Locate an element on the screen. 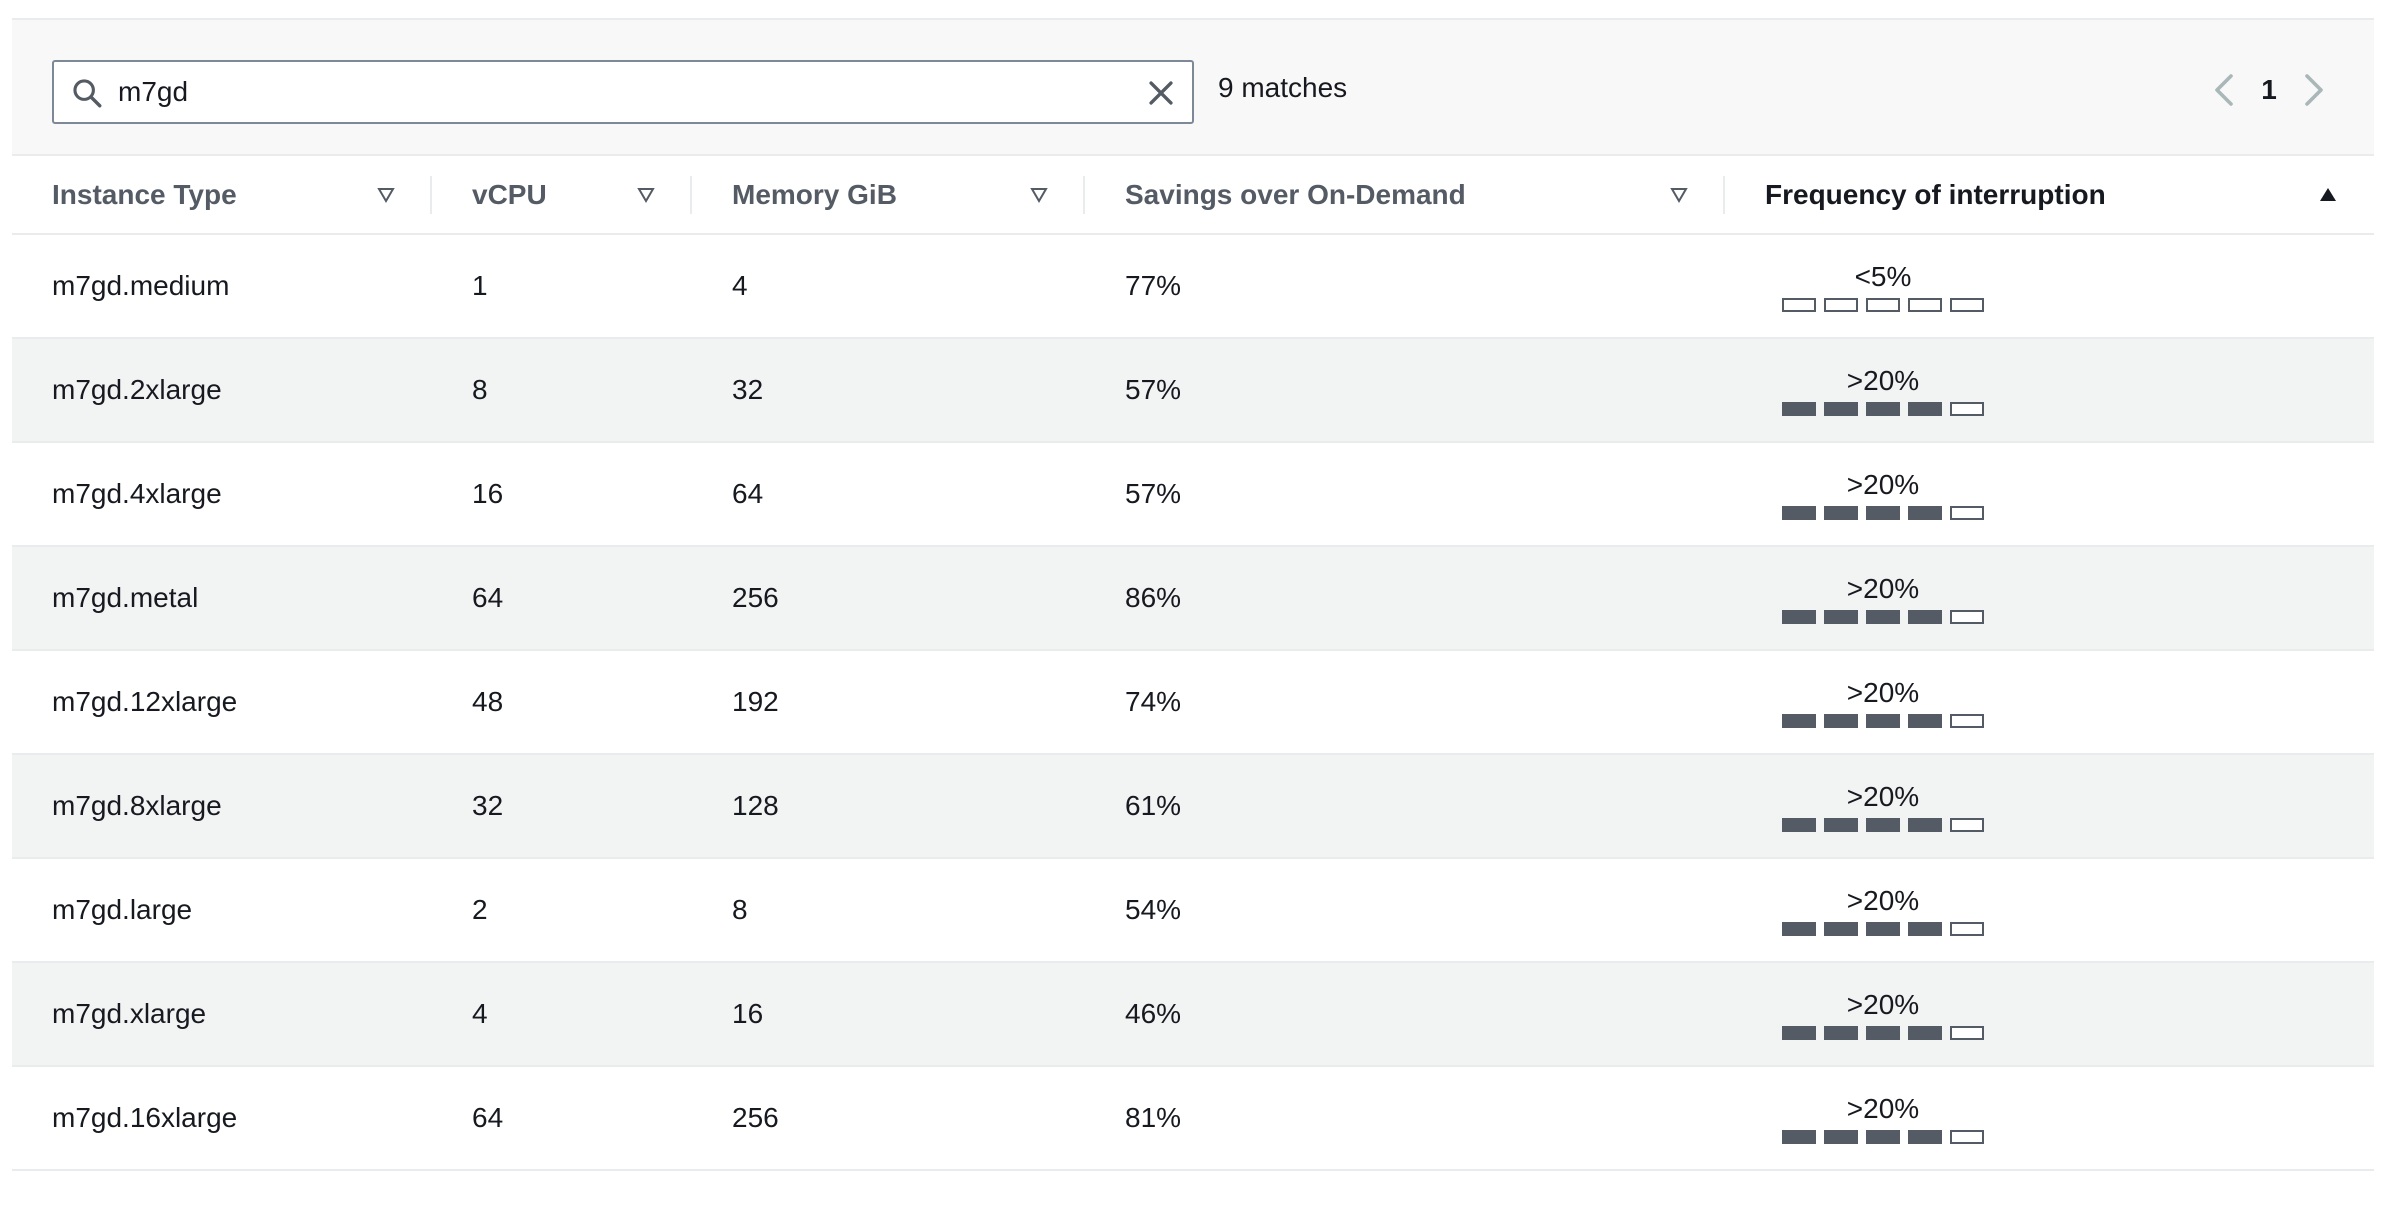 This screenshot has height=1206, width=2386. search-field is located at coordinates (623, 92).